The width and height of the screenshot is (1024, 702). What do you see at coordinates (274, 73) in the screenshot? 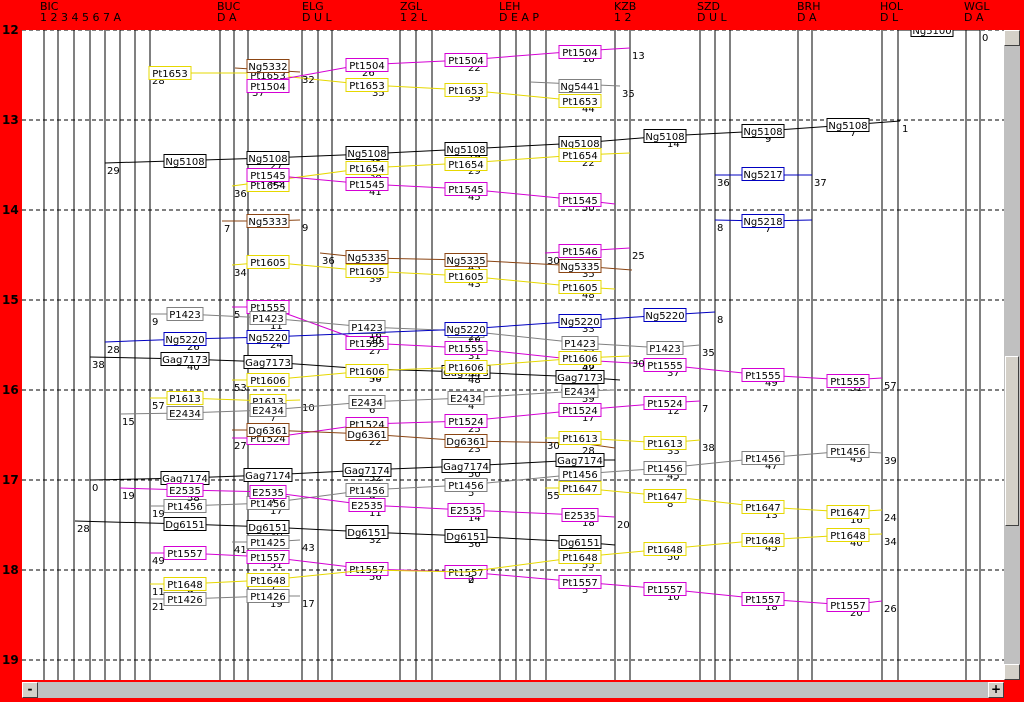
I see `train-ng5332: 32 Ng5332` at bounding box center [274, 73].